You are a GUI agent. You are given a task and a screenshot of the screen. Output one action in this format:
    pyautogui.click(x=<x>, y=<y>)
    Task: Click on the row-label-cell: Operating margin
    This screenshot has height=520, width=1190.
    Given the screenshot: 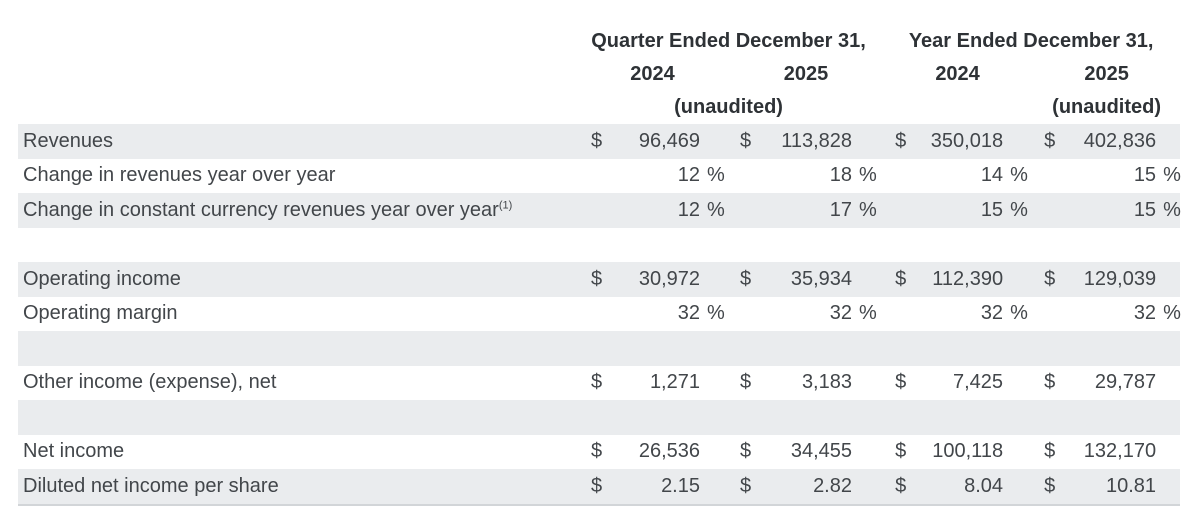 What is the action you would take?
    pyautogui.click(x=296, y=314)
    